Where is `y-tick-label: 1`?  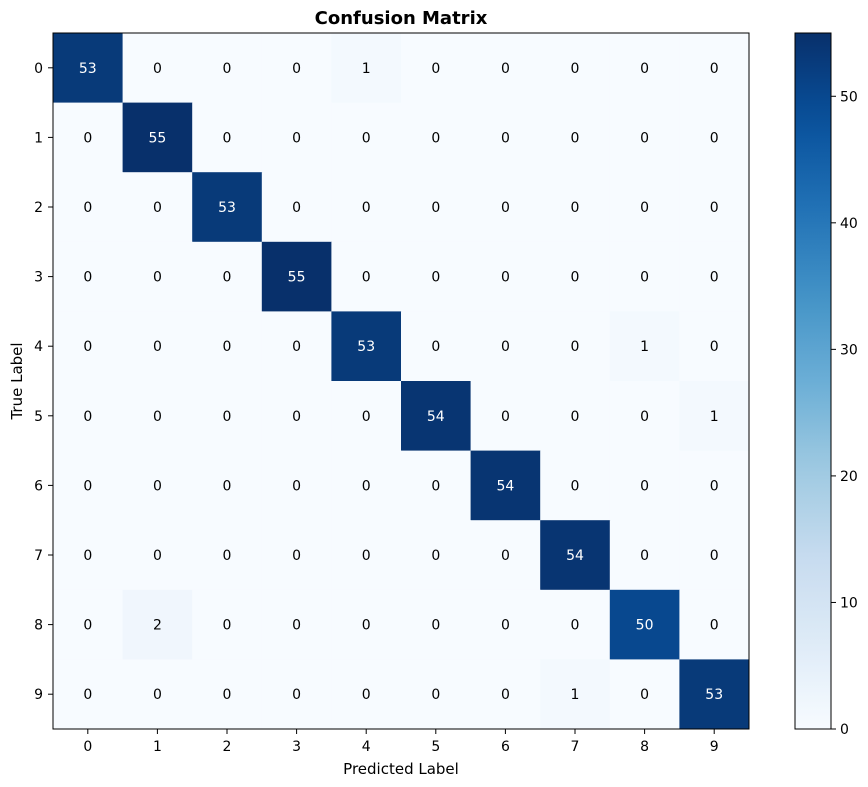 y-tick-label: 1 is located at coordinates (38, 138).